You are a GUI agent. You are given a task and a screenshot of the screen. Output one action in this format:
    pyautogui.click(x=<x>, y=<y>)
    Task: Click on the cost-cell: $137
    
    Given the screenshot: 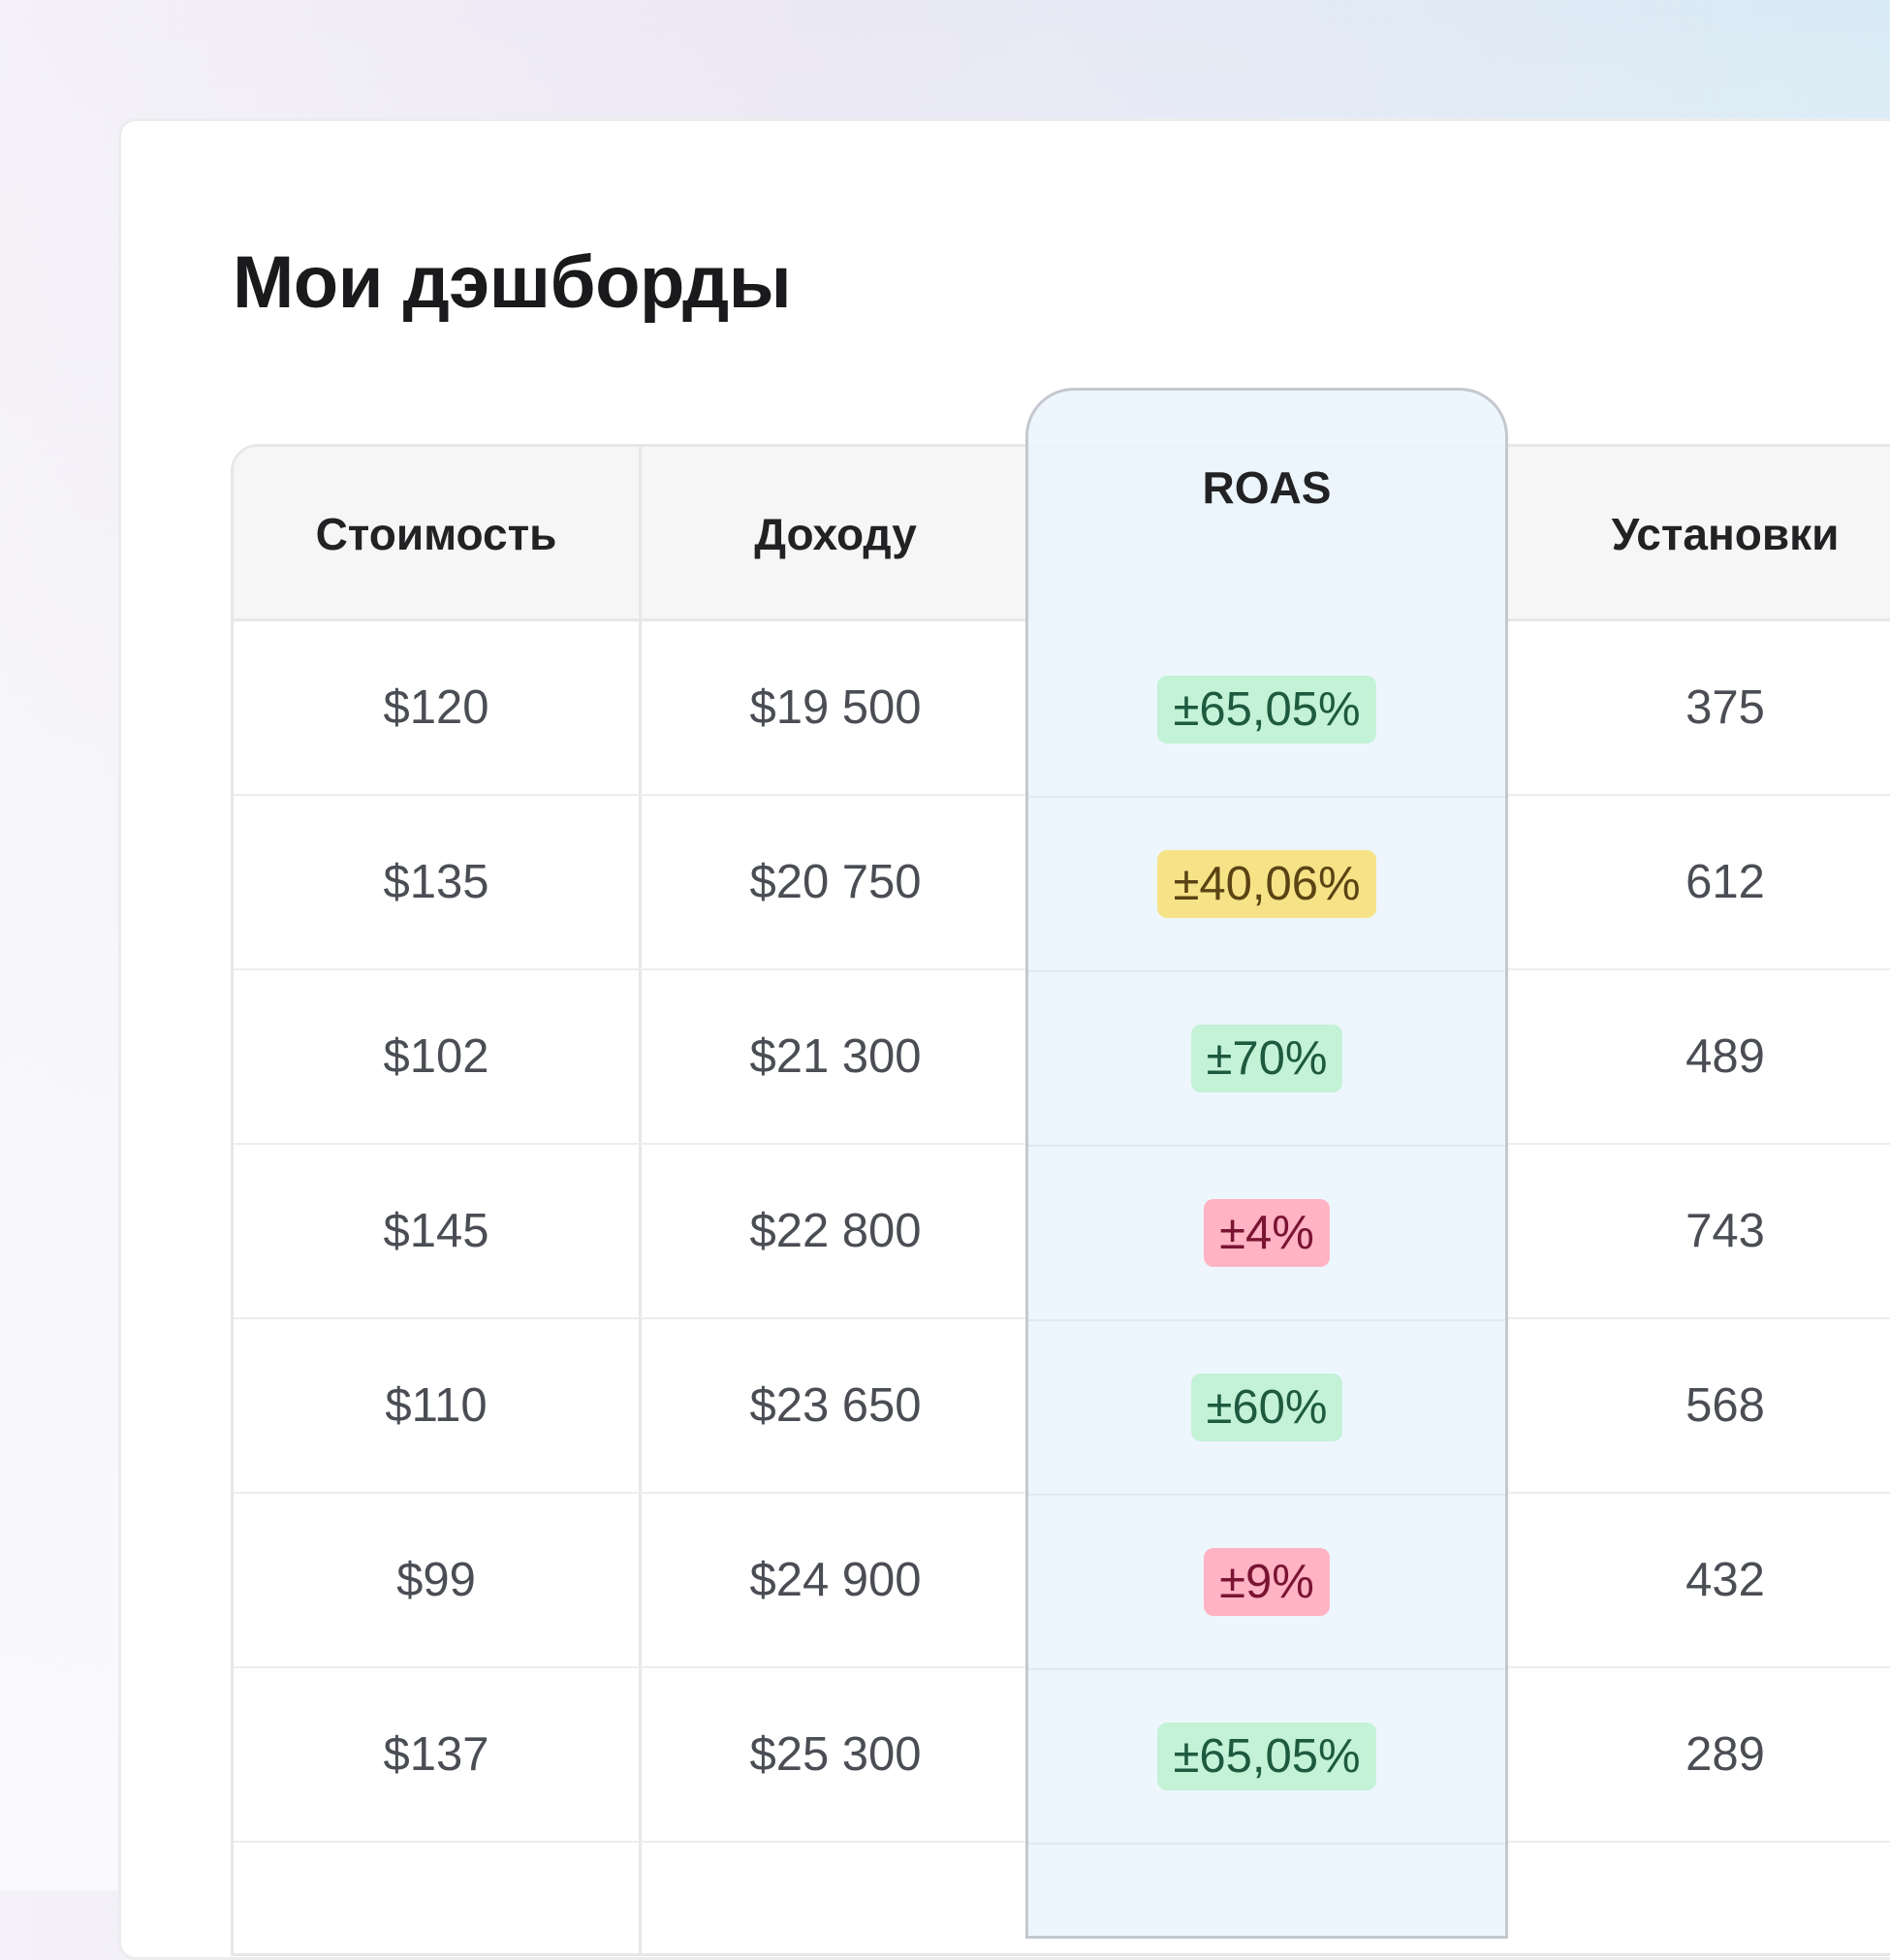 What is the action you would take?
    pyautogui.click(x=436, y=1754)
    